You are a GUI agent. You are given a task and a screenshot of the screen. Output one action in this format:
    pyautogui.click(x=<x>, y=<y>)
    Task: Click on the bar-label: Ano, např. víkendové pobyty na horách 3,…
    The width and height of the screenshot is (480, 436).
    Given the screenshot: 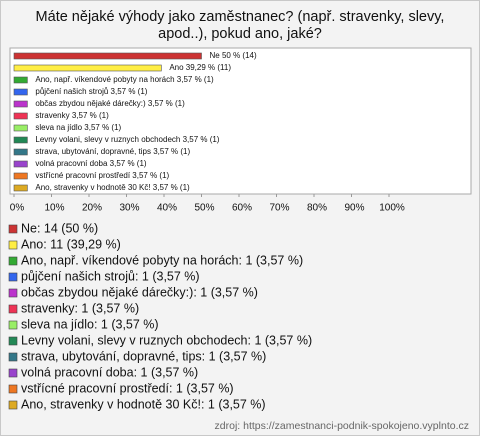 What is the action you would take?
    pyautogui.click(x=124, y=79)
    